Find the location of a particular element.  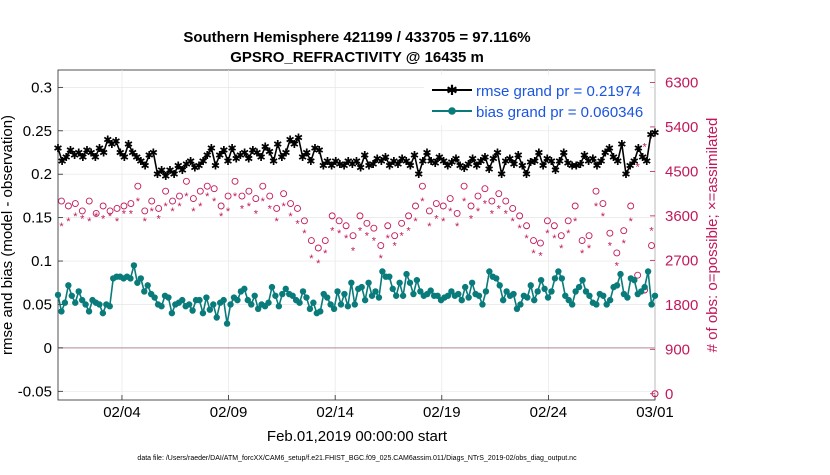

tick-label-left: 0 is located at coordinates (48, 348).